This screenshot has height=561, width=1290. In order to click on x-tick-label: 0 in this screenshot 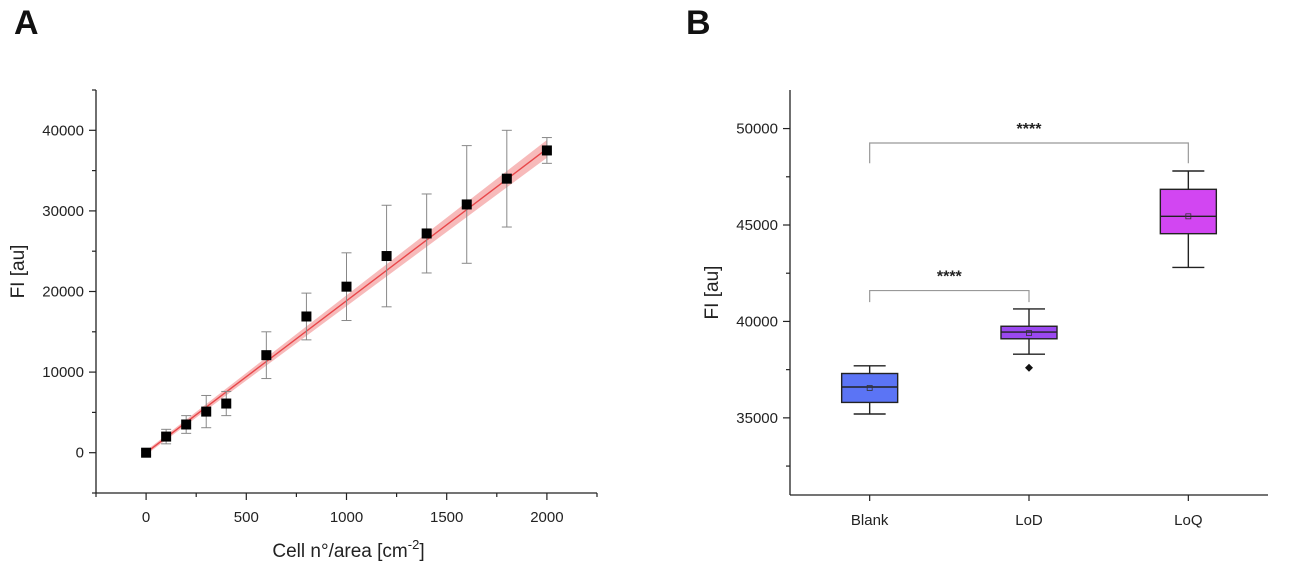, I will do `click(146, 517)`.